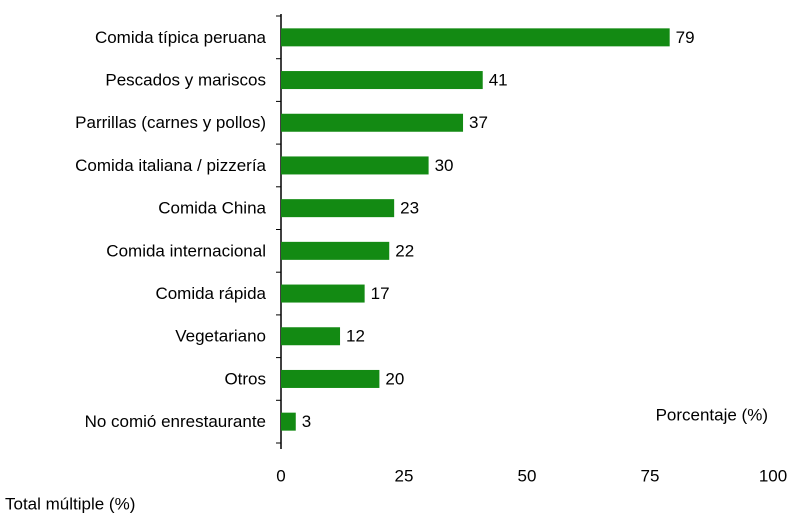 This screenshot has width=797, height=519. Describe the element at coordinates (498, 80) in the screenshot. I see `data-label: 41` at that location.